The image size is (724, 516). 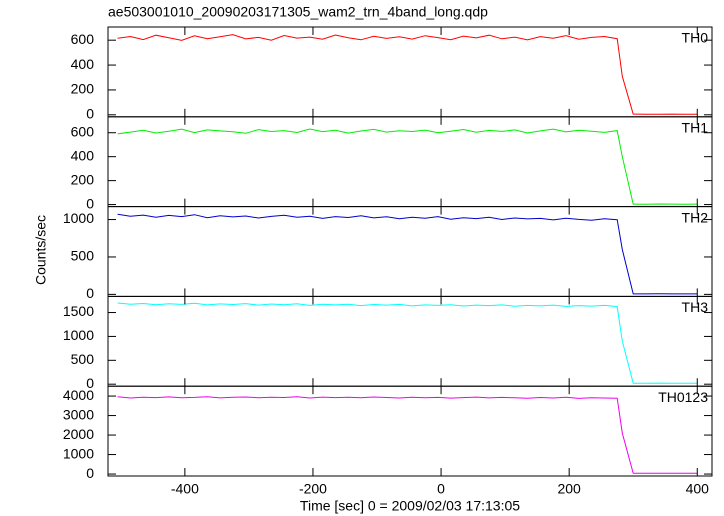 I want to click on x-tick-label: 400, so click(x=698, y=489).